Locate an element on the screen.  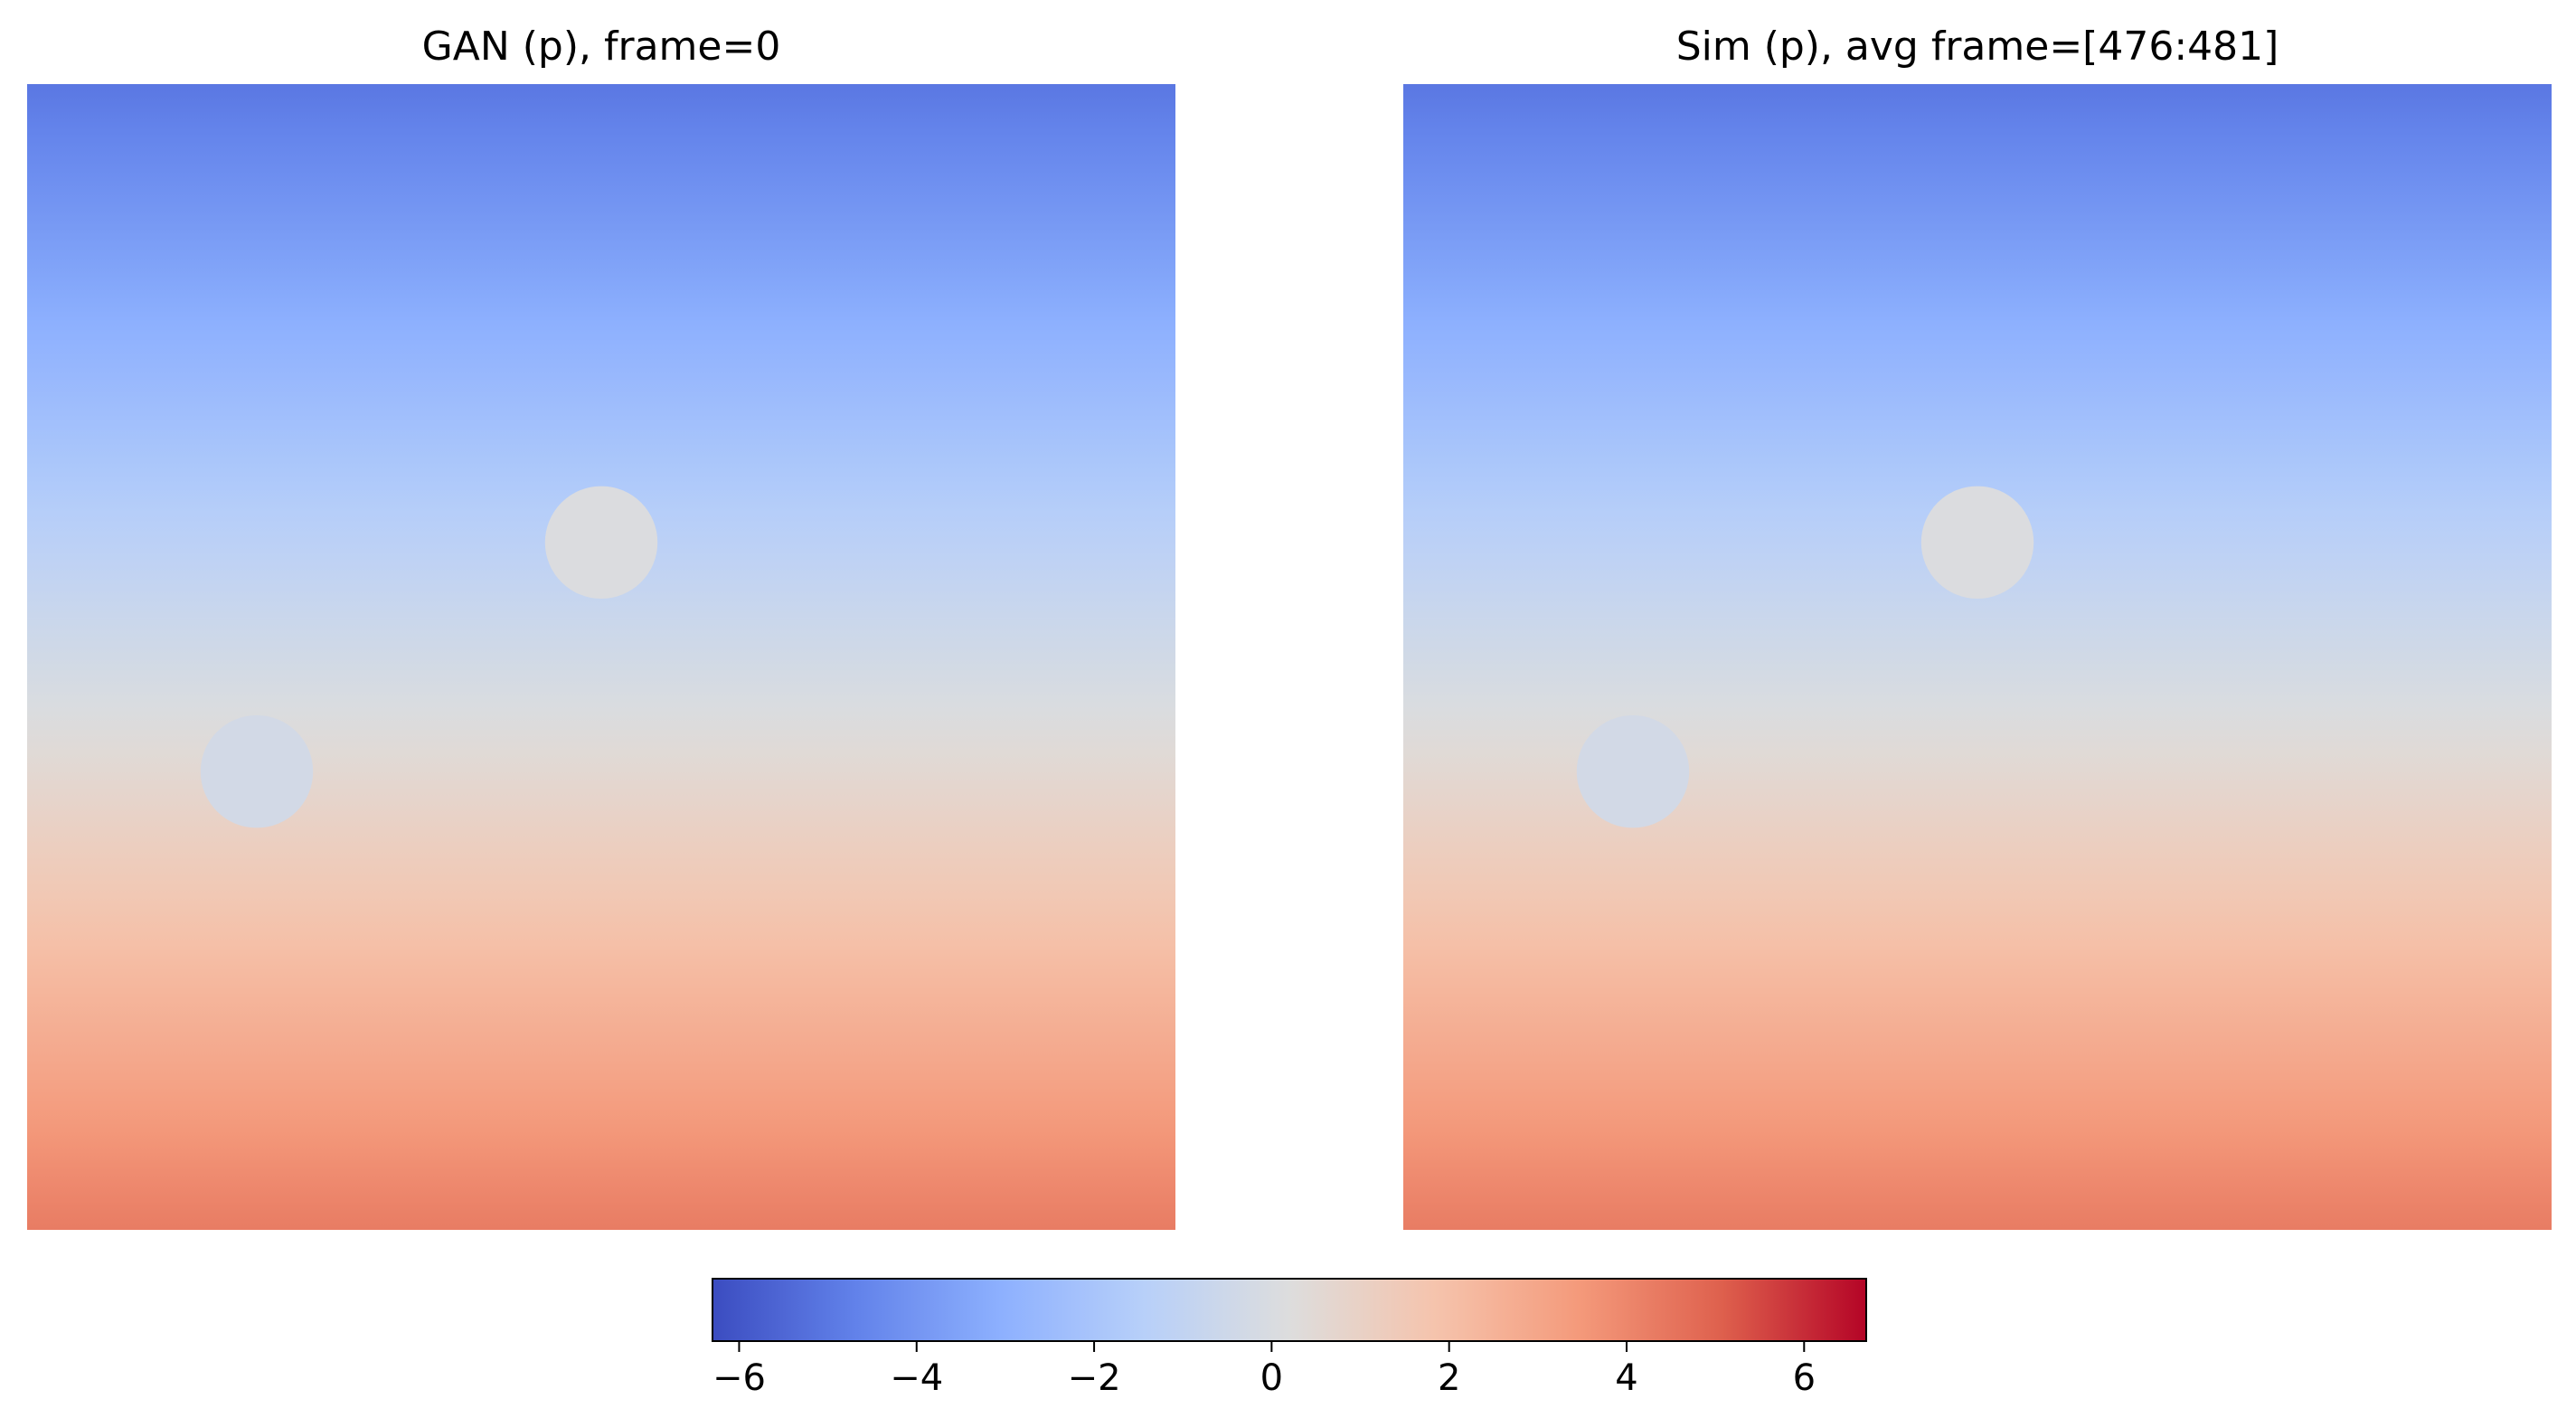
colorbar-ticks: −6 −4 −2 0 2 4 6 is located at coordinates (1264, 1370).